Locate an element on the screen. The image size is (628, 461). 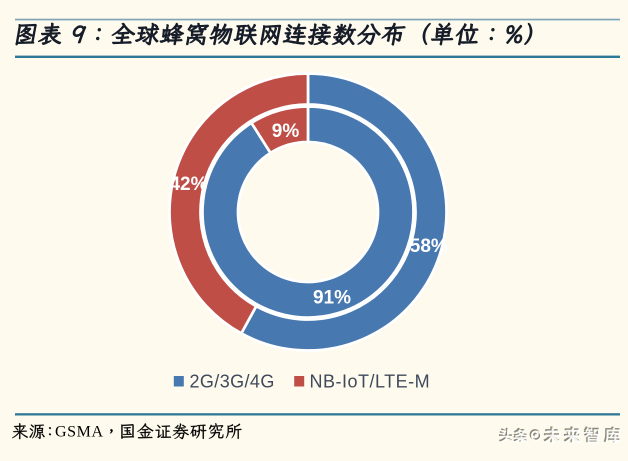
svg-text: 58% is located at coordinates (429, 246).